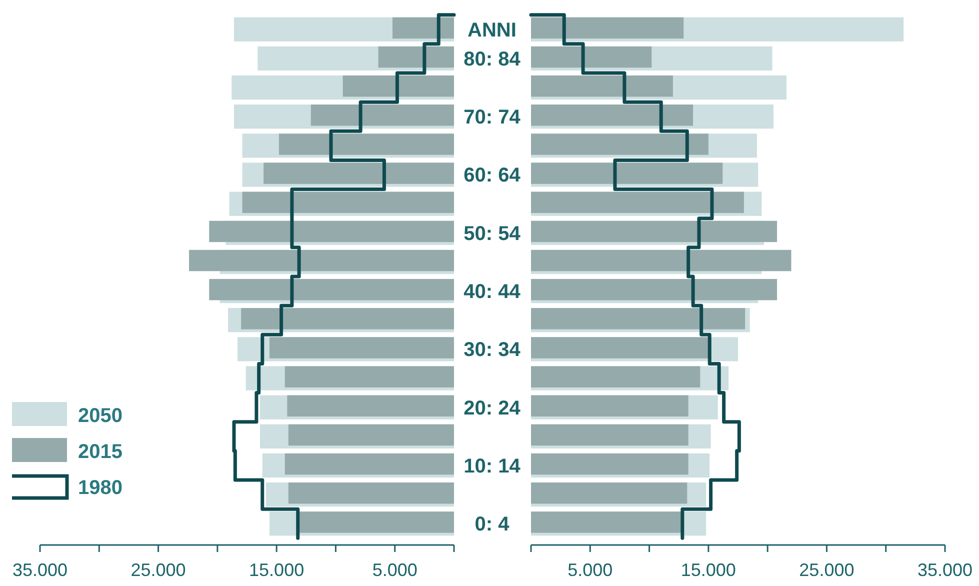  Describe the element at coordinates (493, 233) in the screenshot. I see `y-tick-label: 50: 54` at that location.